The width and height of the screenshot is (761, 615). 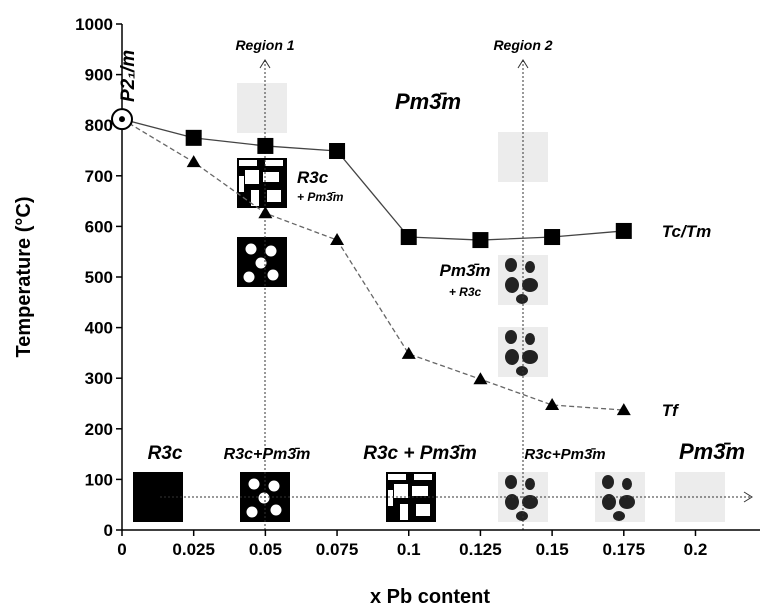 I want to click on y-tick-label: 200, so click(x=99, y=429).